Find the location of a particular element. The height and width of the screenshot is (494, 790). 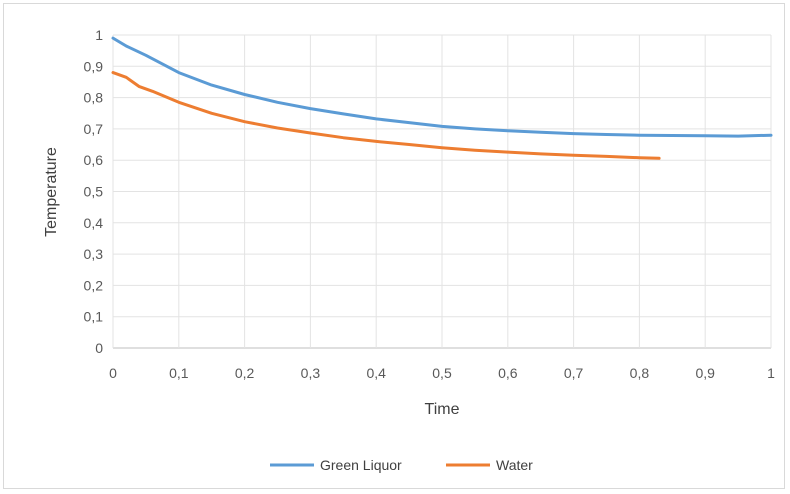

y-tick-label: 1 is located at coordinates (99, 35).